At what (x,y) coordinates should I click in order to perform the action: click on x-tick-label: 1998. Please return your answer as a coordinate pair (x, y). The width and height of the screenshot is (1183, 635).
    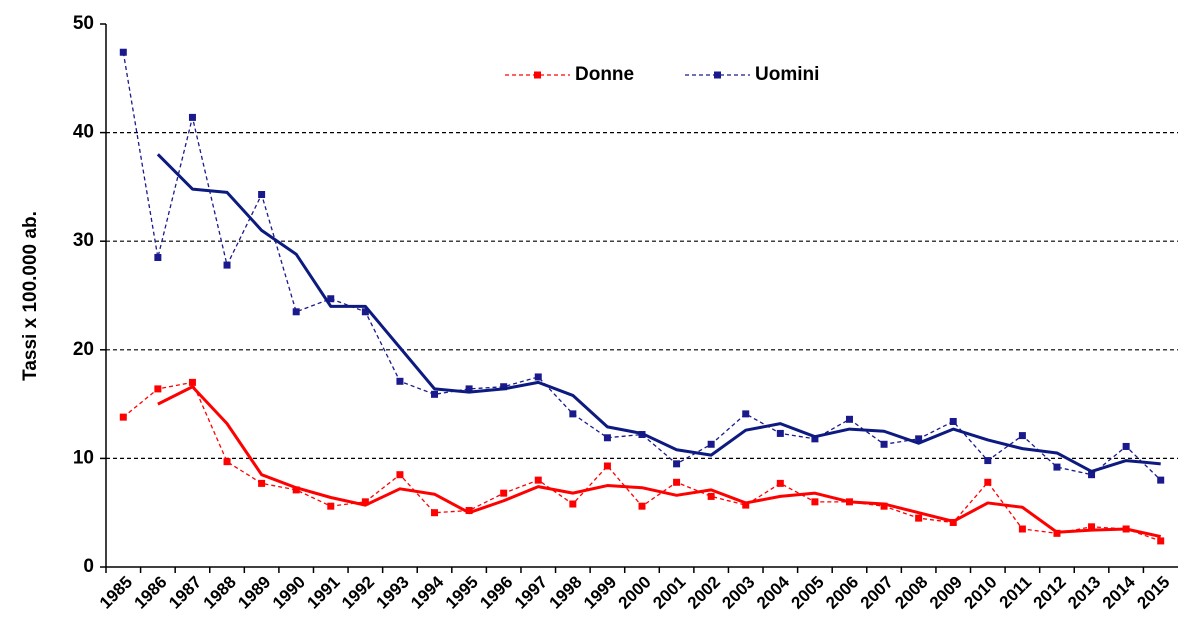
    Looking at the image, I should click on (565, 592).